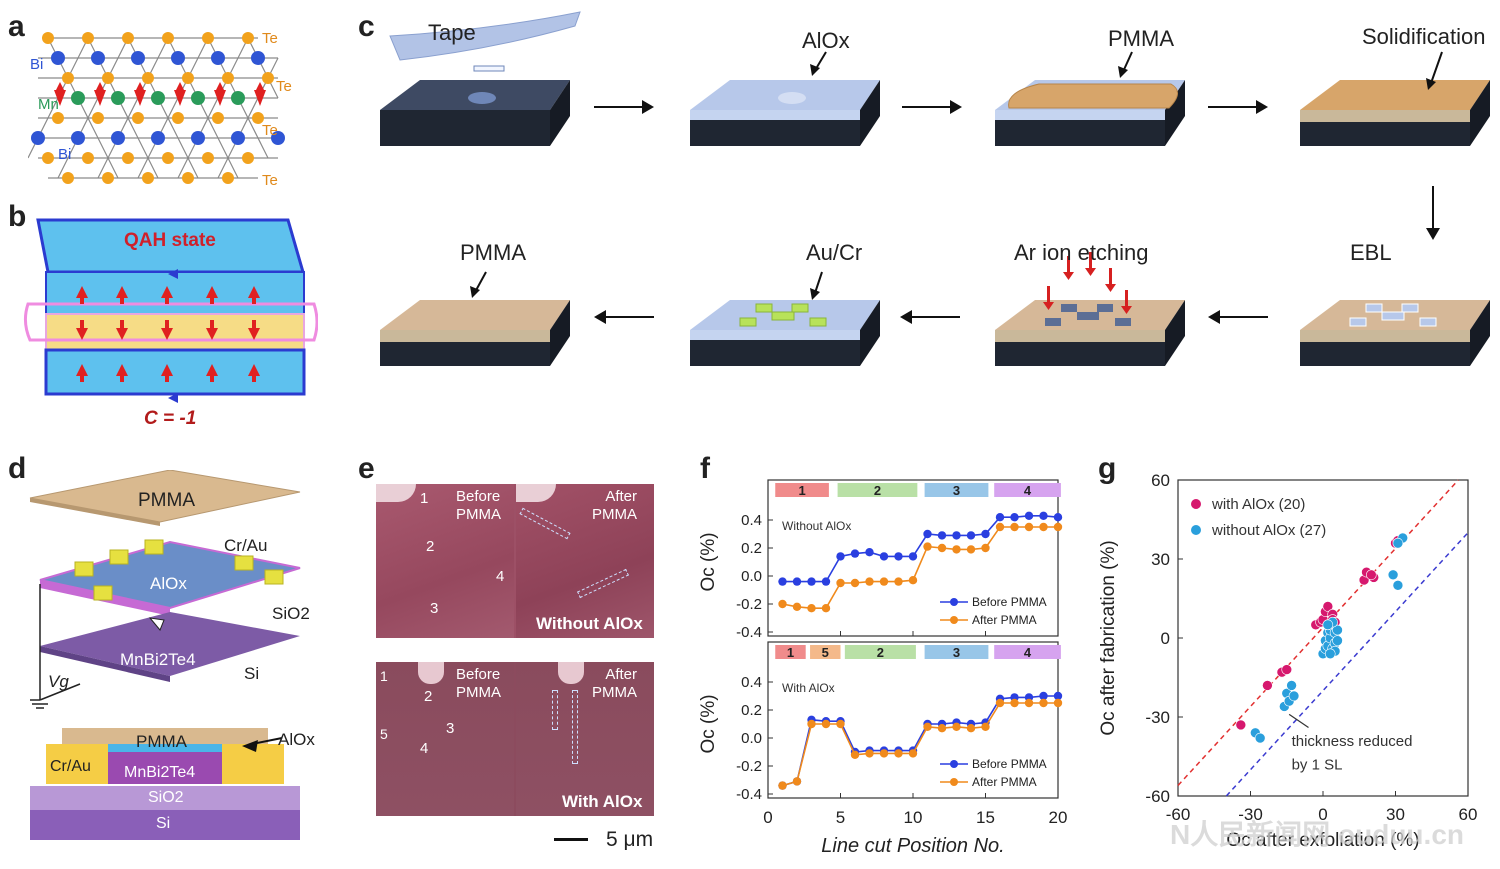 The width and height of the screenshot is (1500, 869). Describe the element at coordinates (751, 548) in the screenshot. I see `f-y-tick-label: 0.2` at that location.